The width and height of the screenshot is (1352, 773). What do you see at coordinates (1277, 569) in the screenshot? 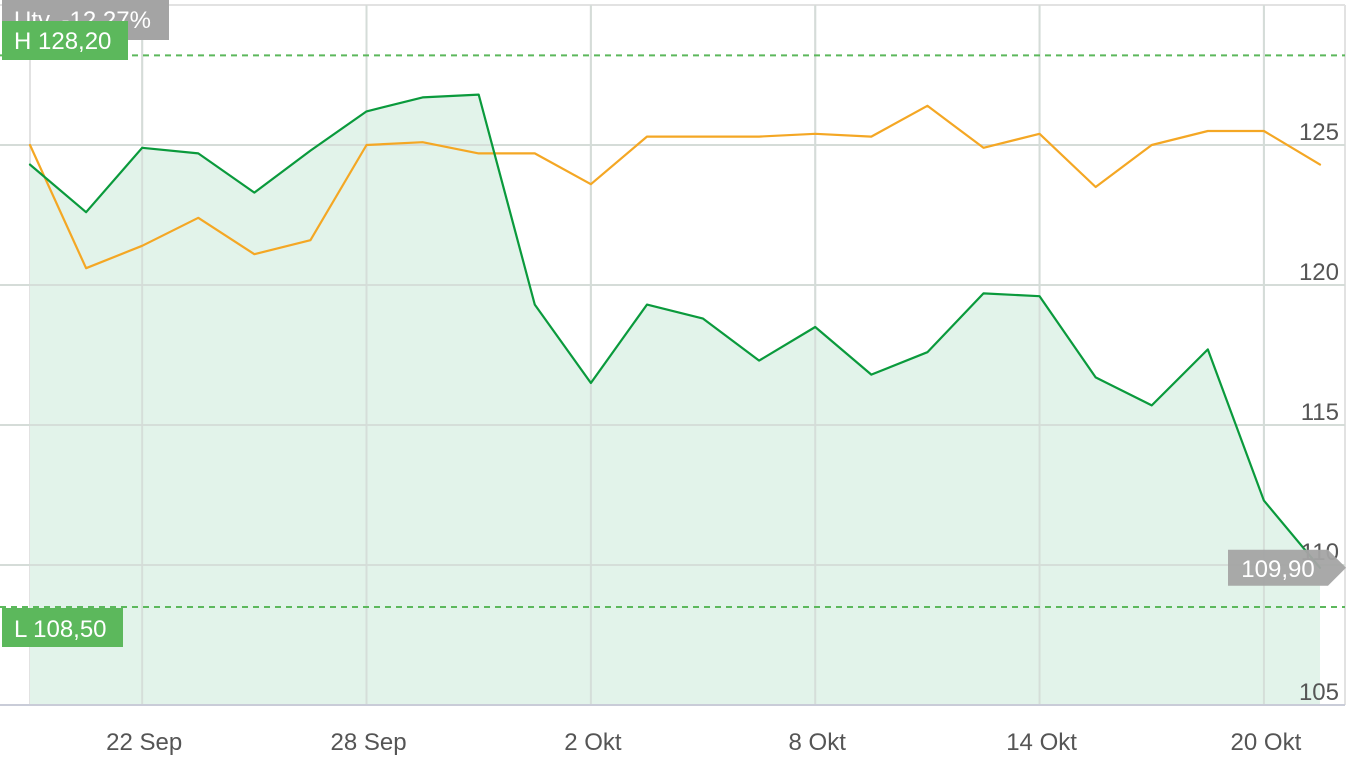
I see `last-value-label: 109,90` at bounding box center [1277, 569].